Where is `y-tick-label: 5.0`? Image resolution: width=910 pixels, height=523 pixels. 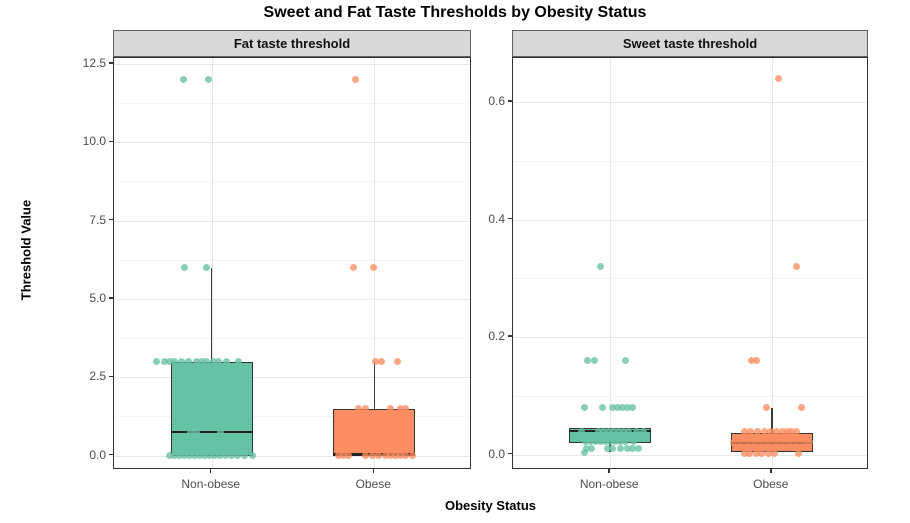
y-tick-label: 5.0 is located at coordinates (97, 297).